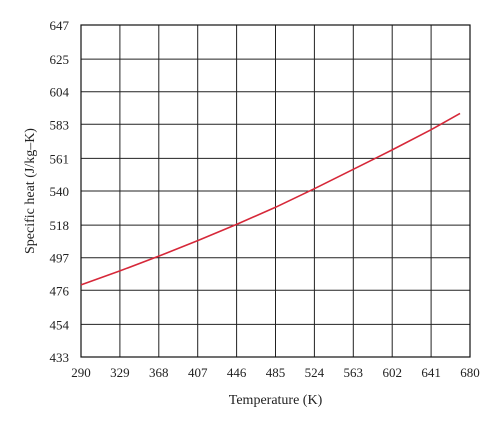 The width and height of the screenshot is (500, 427). I want to click on y-tick-label: 476, so click(60, 290).